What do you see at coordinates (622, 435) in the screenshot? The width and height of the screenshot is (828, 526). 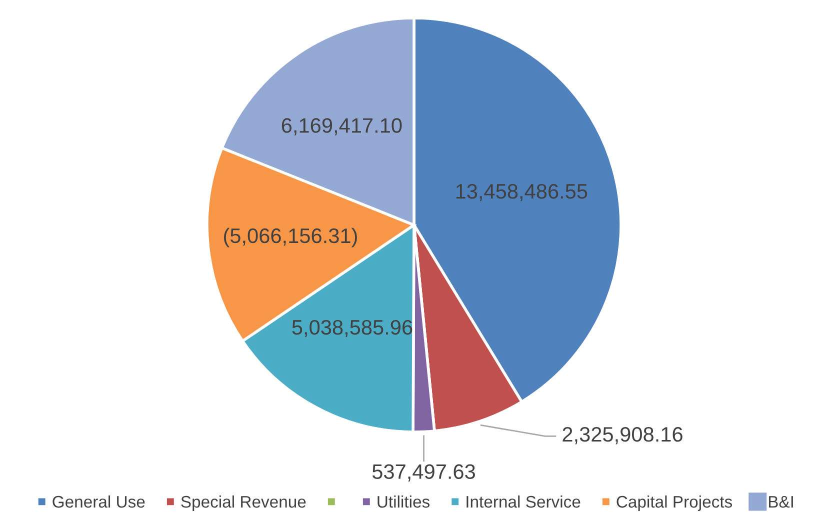 I see `data-label: 2,325,908.16` at bounding box center [622, 435].